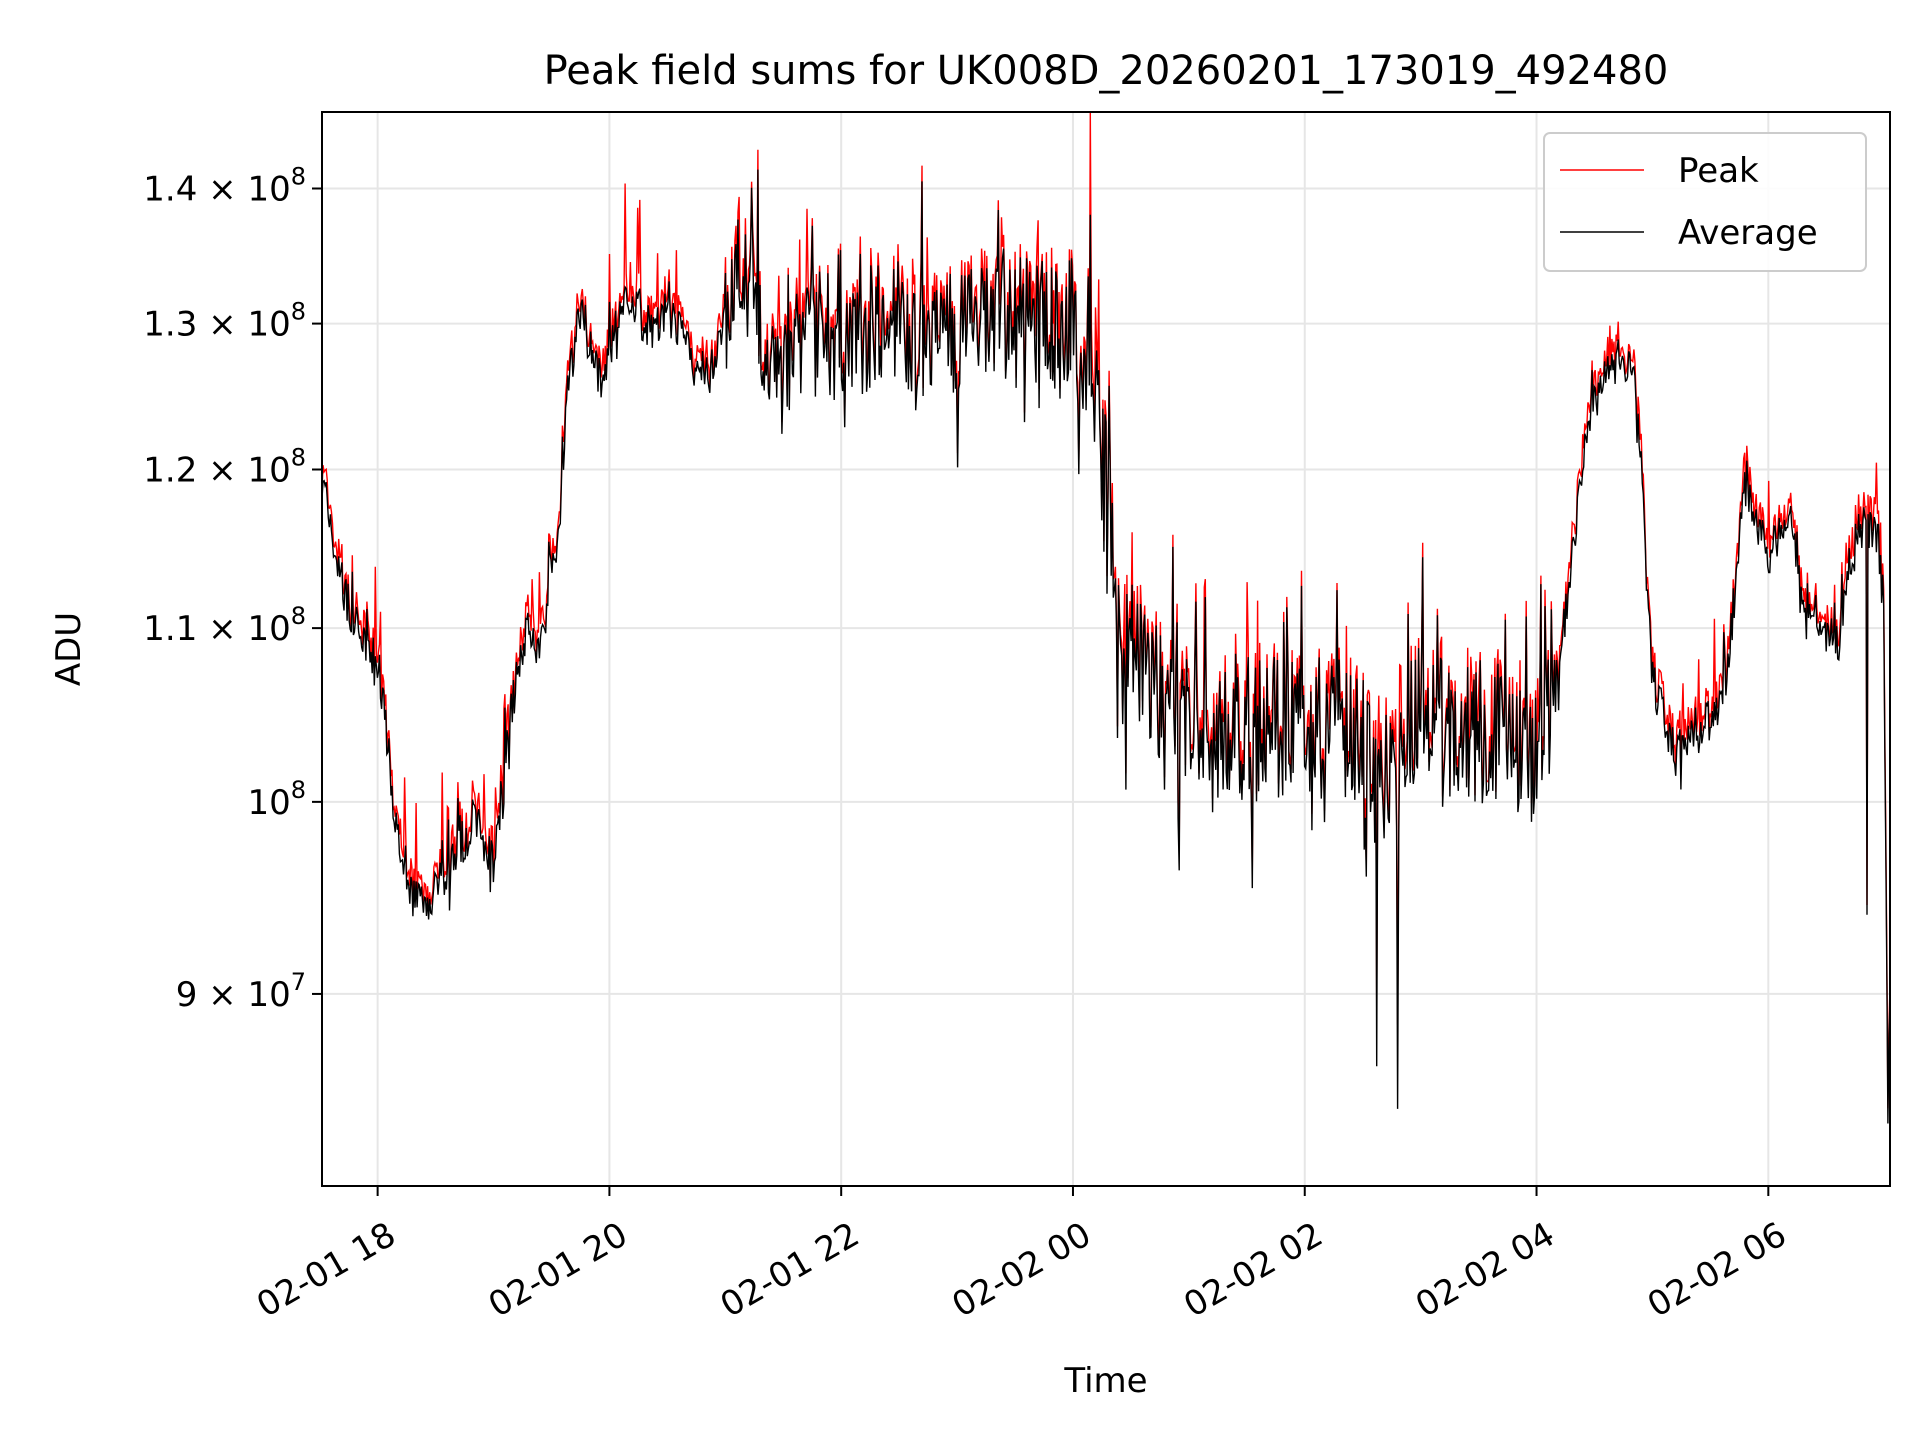  Describe the element at coordinates (224, 467) in the screenshot. I see `y-tick-label: 1.2 × 108` at that location.